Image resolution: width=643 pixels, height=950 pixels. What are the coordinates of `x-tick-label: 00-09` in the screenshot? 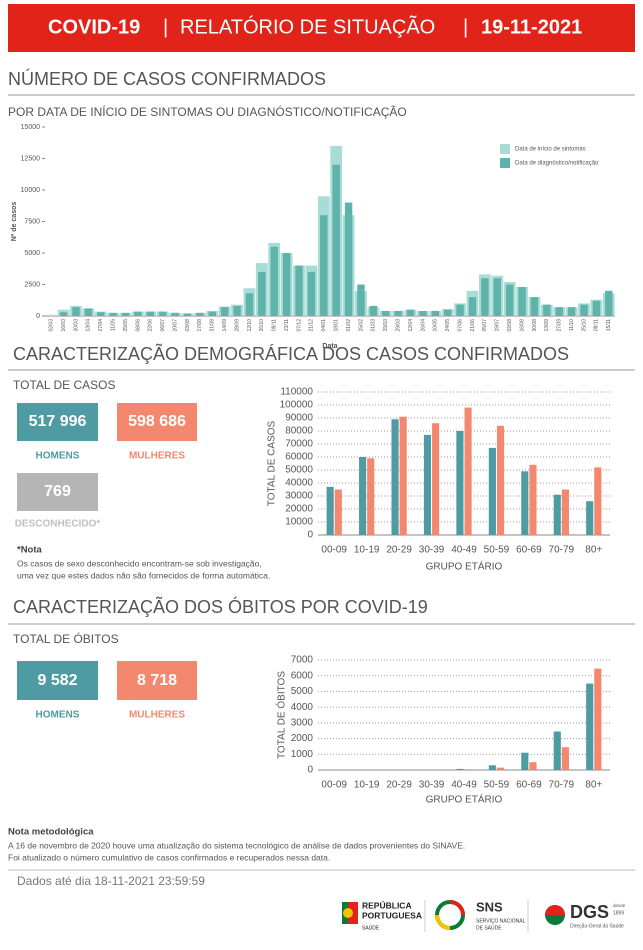 It's located at (334, 550).